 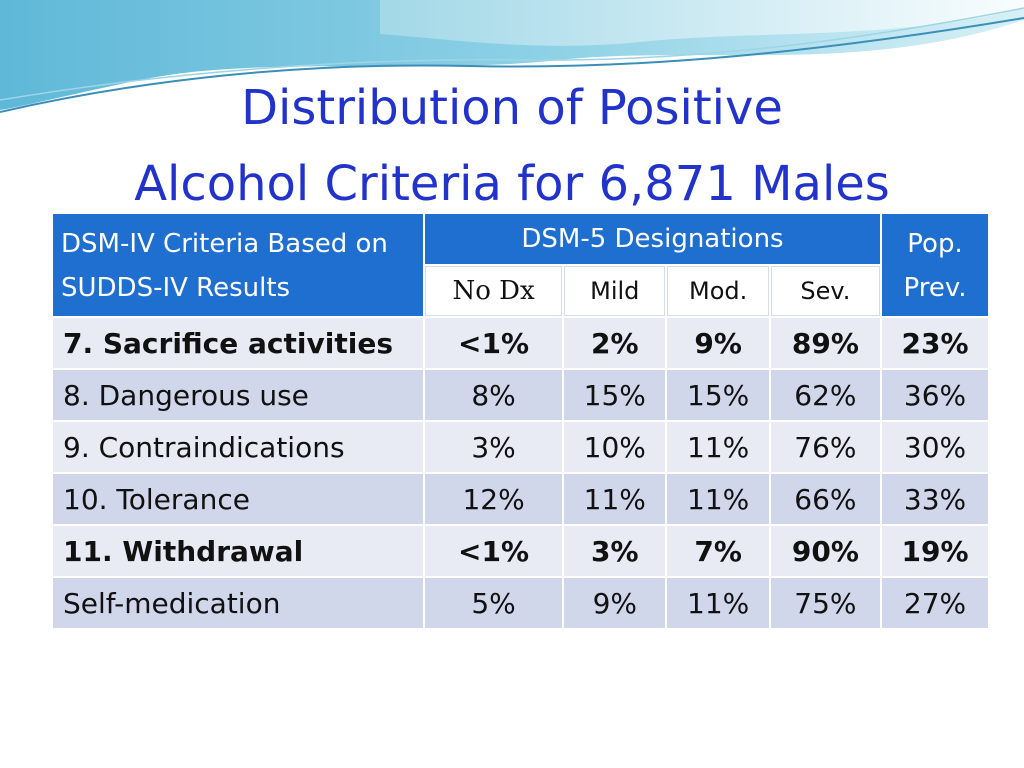 What do you see at coordinates (825, 603) in the screenshot?
I see `cell-sev: 75%` at bounding box center [825, 603].